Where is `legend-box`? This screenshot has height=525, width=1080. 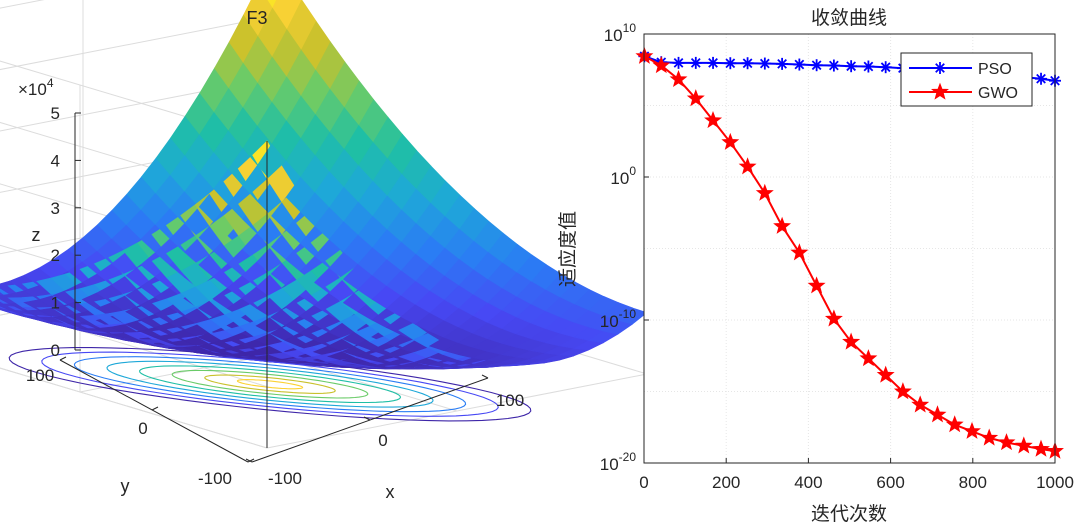 legend-box is located at coordinates (966, 79).